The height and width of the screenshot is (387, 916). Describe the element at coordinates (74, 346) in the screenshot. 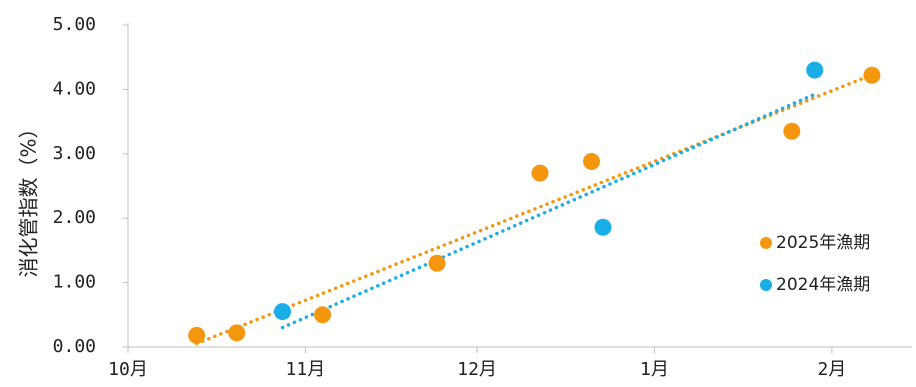

I see `y-tick-label: 0.00` at that location.